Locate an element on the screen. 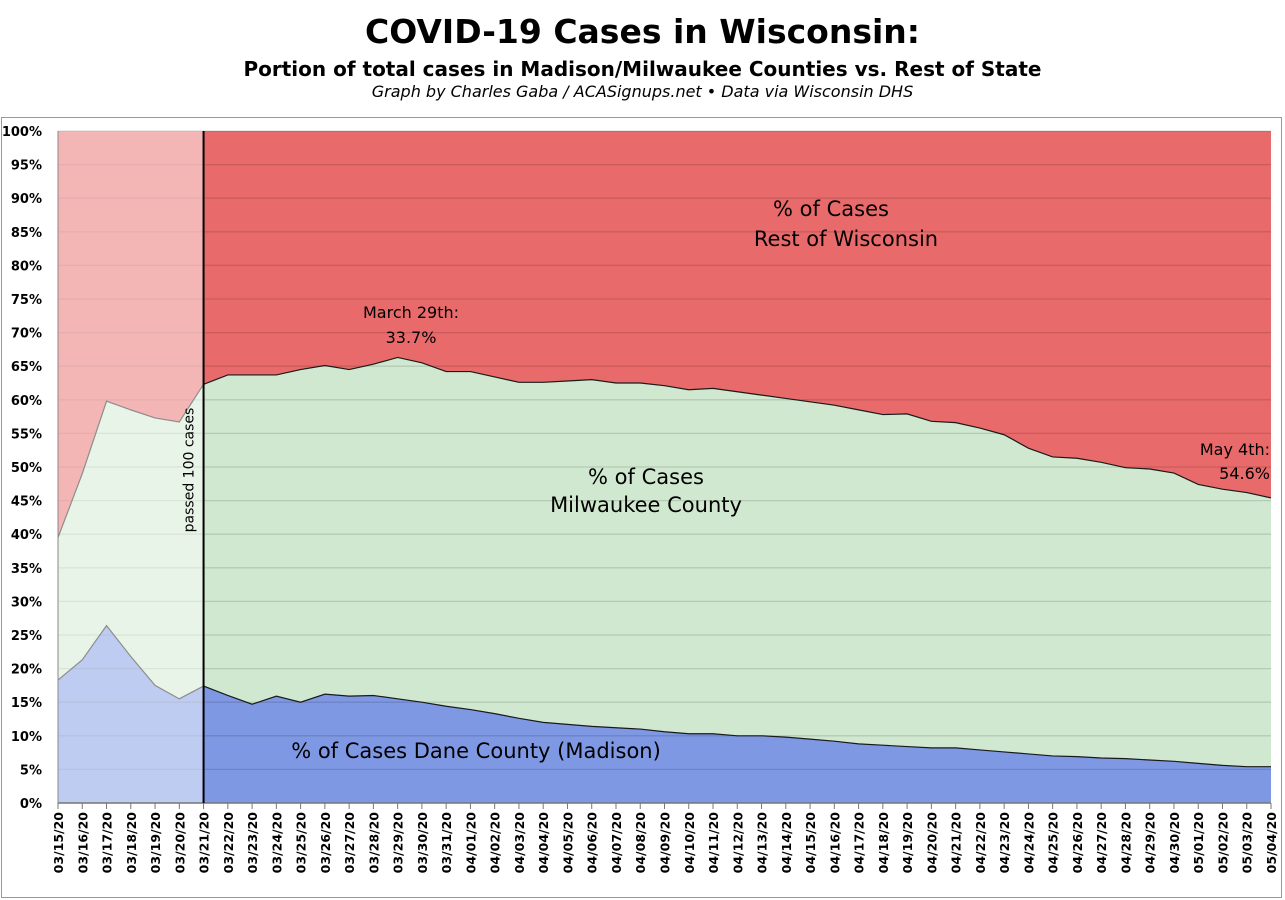  x-tick-label: 04/20/20 is located at coordinates (931, 843).